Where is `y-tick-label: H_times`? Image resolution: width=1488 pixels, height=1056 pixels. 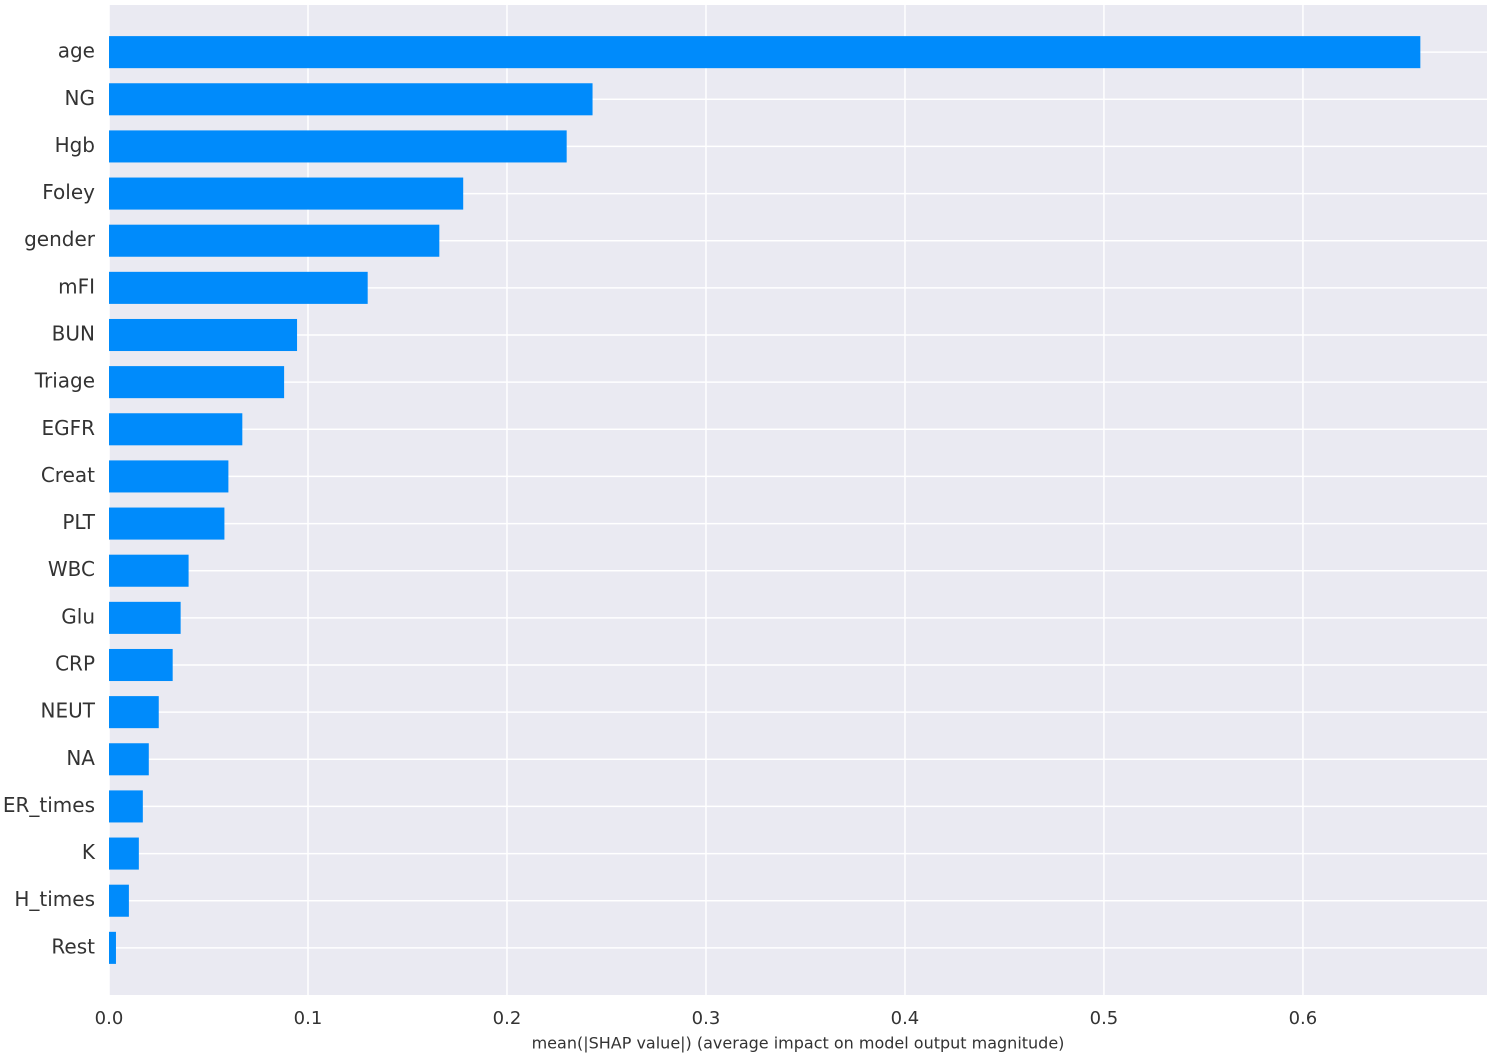 y-tick-label: H_times is located at coordinates (54, 899).